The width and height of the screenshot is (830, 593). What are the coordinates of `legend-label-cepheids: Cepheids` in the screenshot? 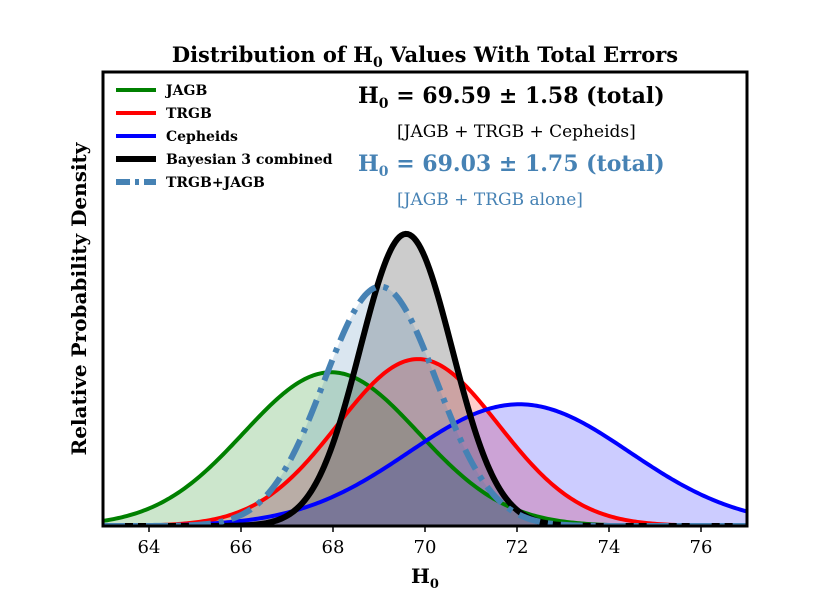 It's located at (202, 137).